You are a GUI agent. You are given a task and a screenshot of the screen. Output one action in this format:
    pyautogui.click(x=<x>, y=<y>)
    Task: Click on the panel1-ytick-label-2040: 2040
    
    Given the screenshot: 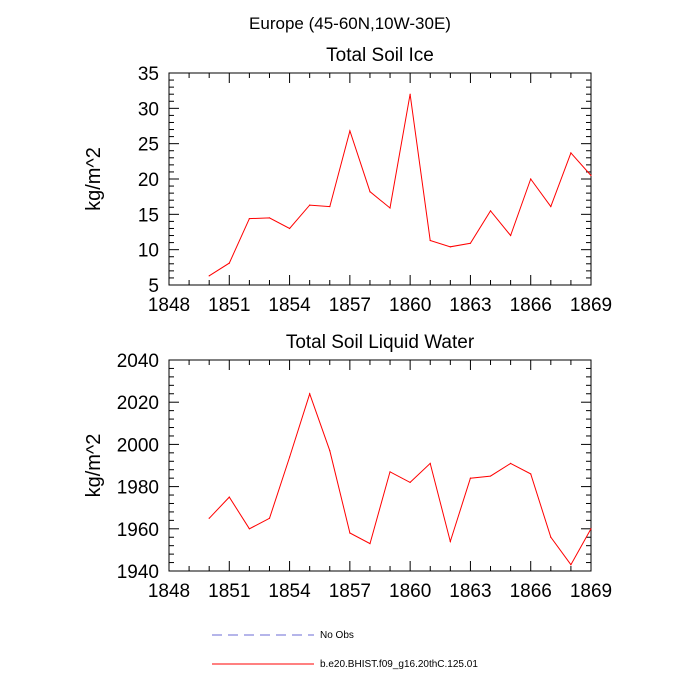 What is the action you would take?
    pyautogui.click(x=138, y=361)
    